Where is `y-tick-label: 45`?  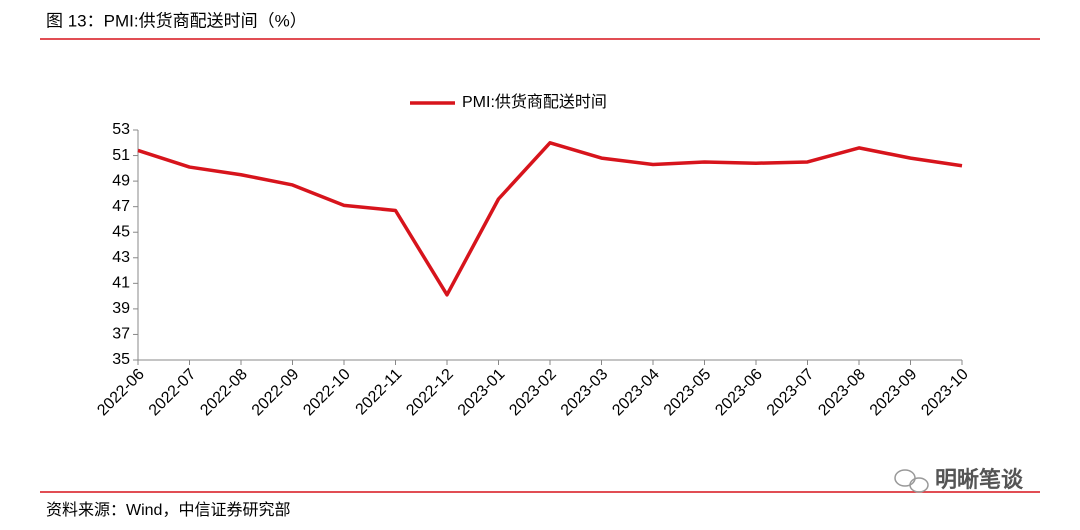
y-tick-label: 45 is located at coordinates (121, 231).